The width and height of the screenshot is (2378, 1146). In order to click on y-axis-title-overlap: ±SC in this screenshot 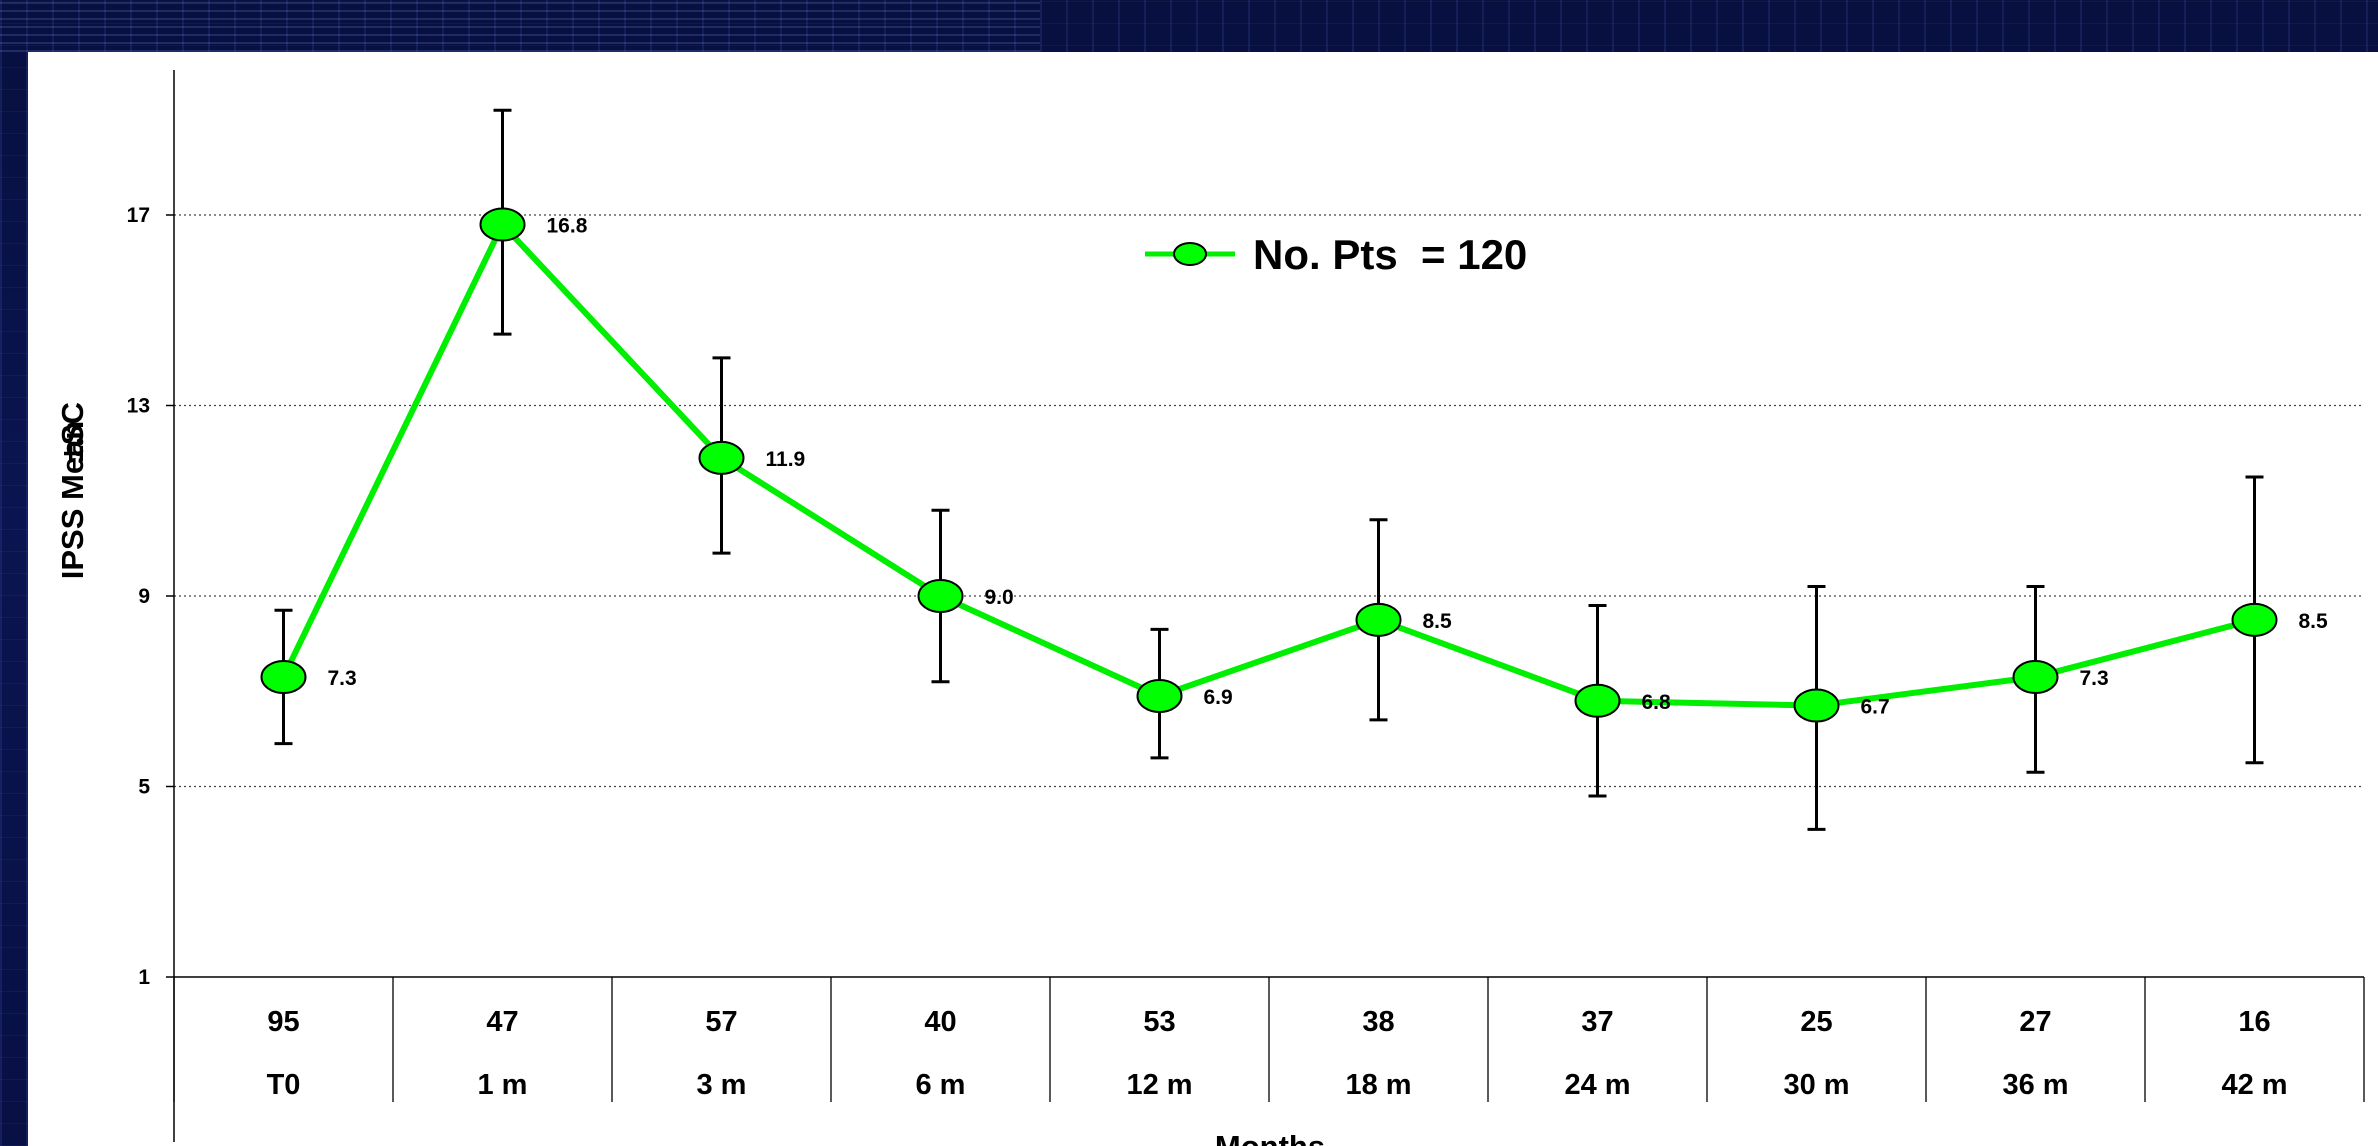, I will do `click(72, 432)`.